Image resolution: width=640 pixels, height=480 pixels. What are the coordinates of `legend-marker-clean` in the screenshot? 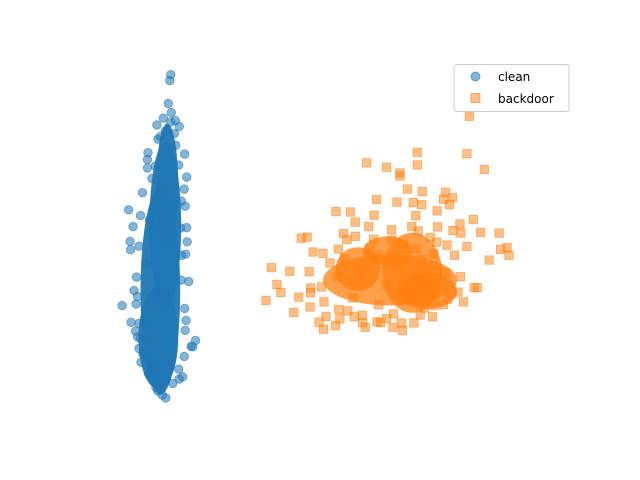 It's located at (475, 76).